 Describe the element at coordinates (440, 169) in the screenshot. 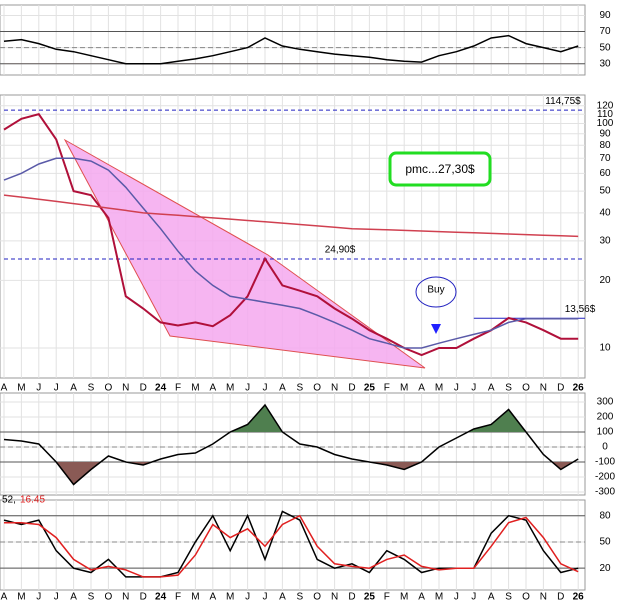

I see `note: pmc...27,30$` at that location.